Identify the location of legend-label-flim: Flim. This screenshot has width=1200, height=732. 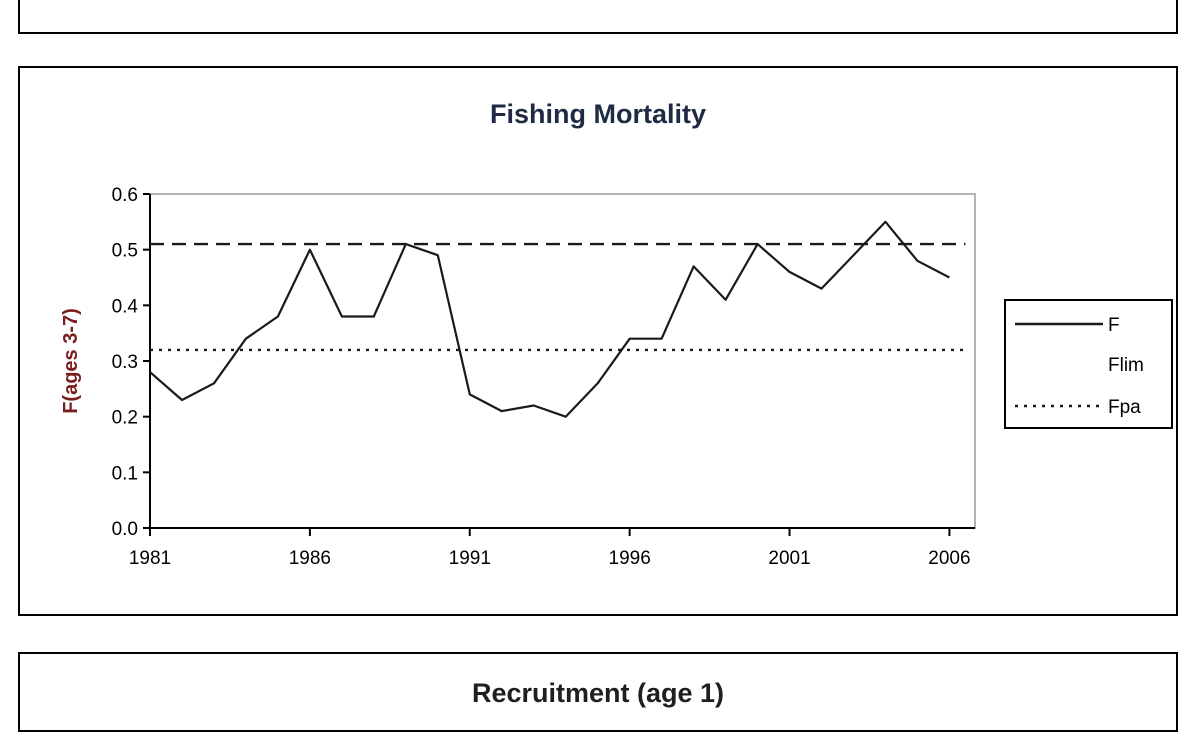
(1126, 365).